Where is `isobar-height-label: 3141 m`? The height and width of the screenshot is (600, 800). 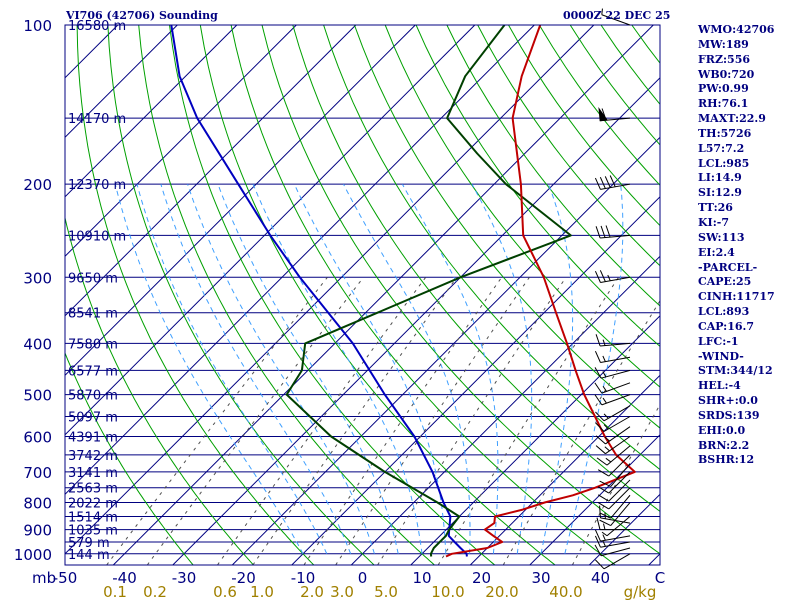
isobar-height-label: 3141 m is located at coordinates (93, 473).